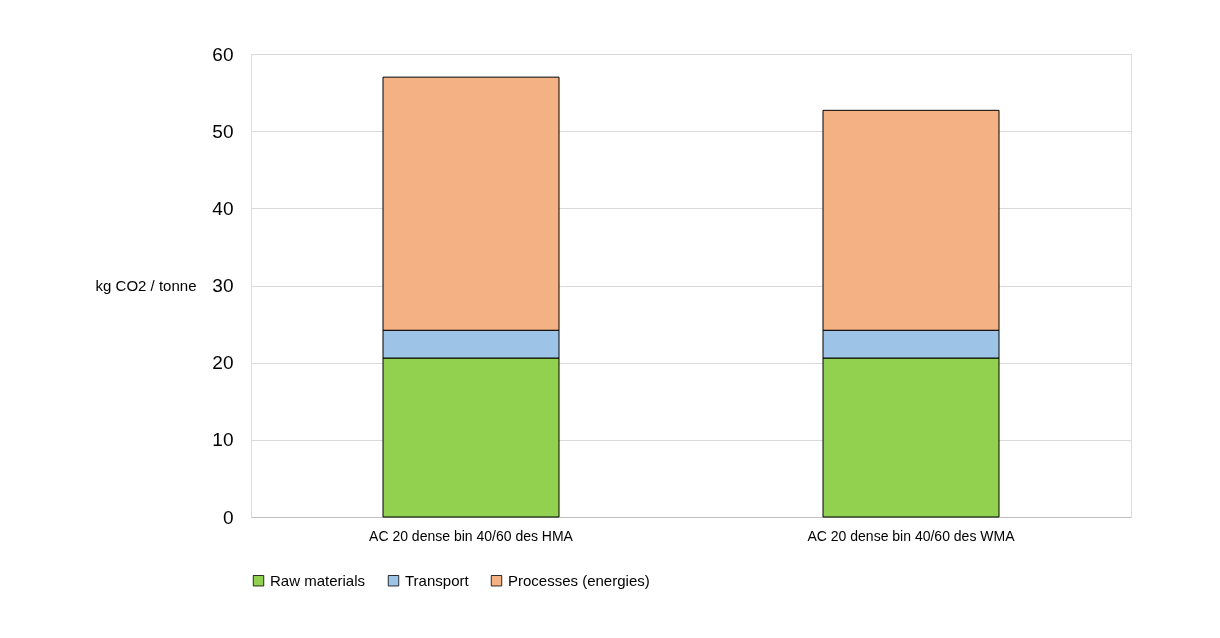  I want to click on y-tick-label: 30, so click(223, 285).